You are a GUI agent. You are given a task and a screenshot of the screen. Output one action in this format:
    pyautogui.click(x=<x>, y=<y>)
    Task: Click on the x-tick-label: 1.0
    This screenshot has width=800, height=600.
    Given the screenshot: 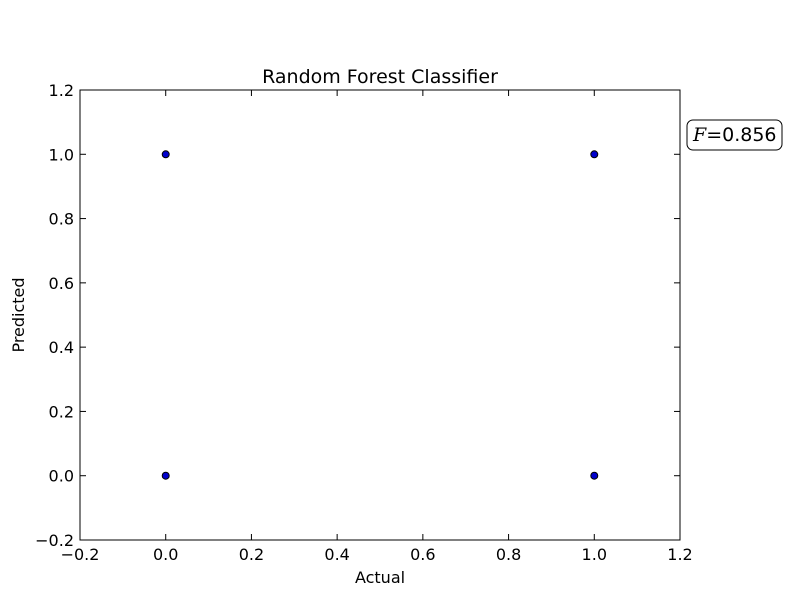 What is the action you would take?
    pyautogui.click(x=594, y=554)
    